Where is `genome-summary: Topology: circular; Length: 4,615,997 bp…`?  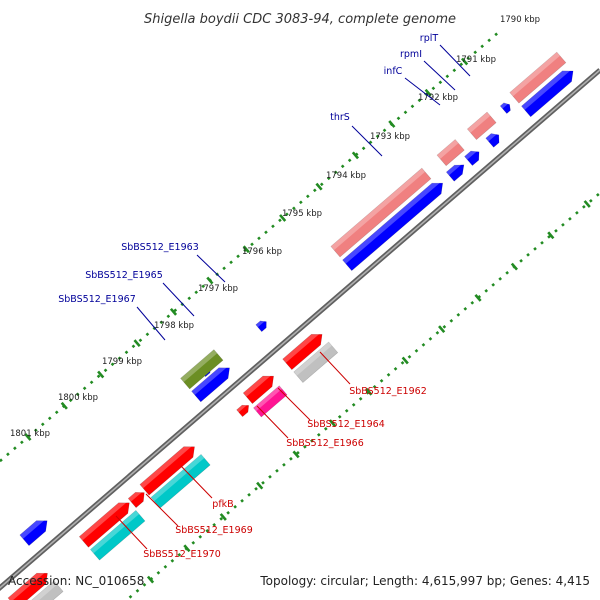
genome-summary: Topology: circular; Length: 4,615,997 bp… is located at coordinates (424, 581).